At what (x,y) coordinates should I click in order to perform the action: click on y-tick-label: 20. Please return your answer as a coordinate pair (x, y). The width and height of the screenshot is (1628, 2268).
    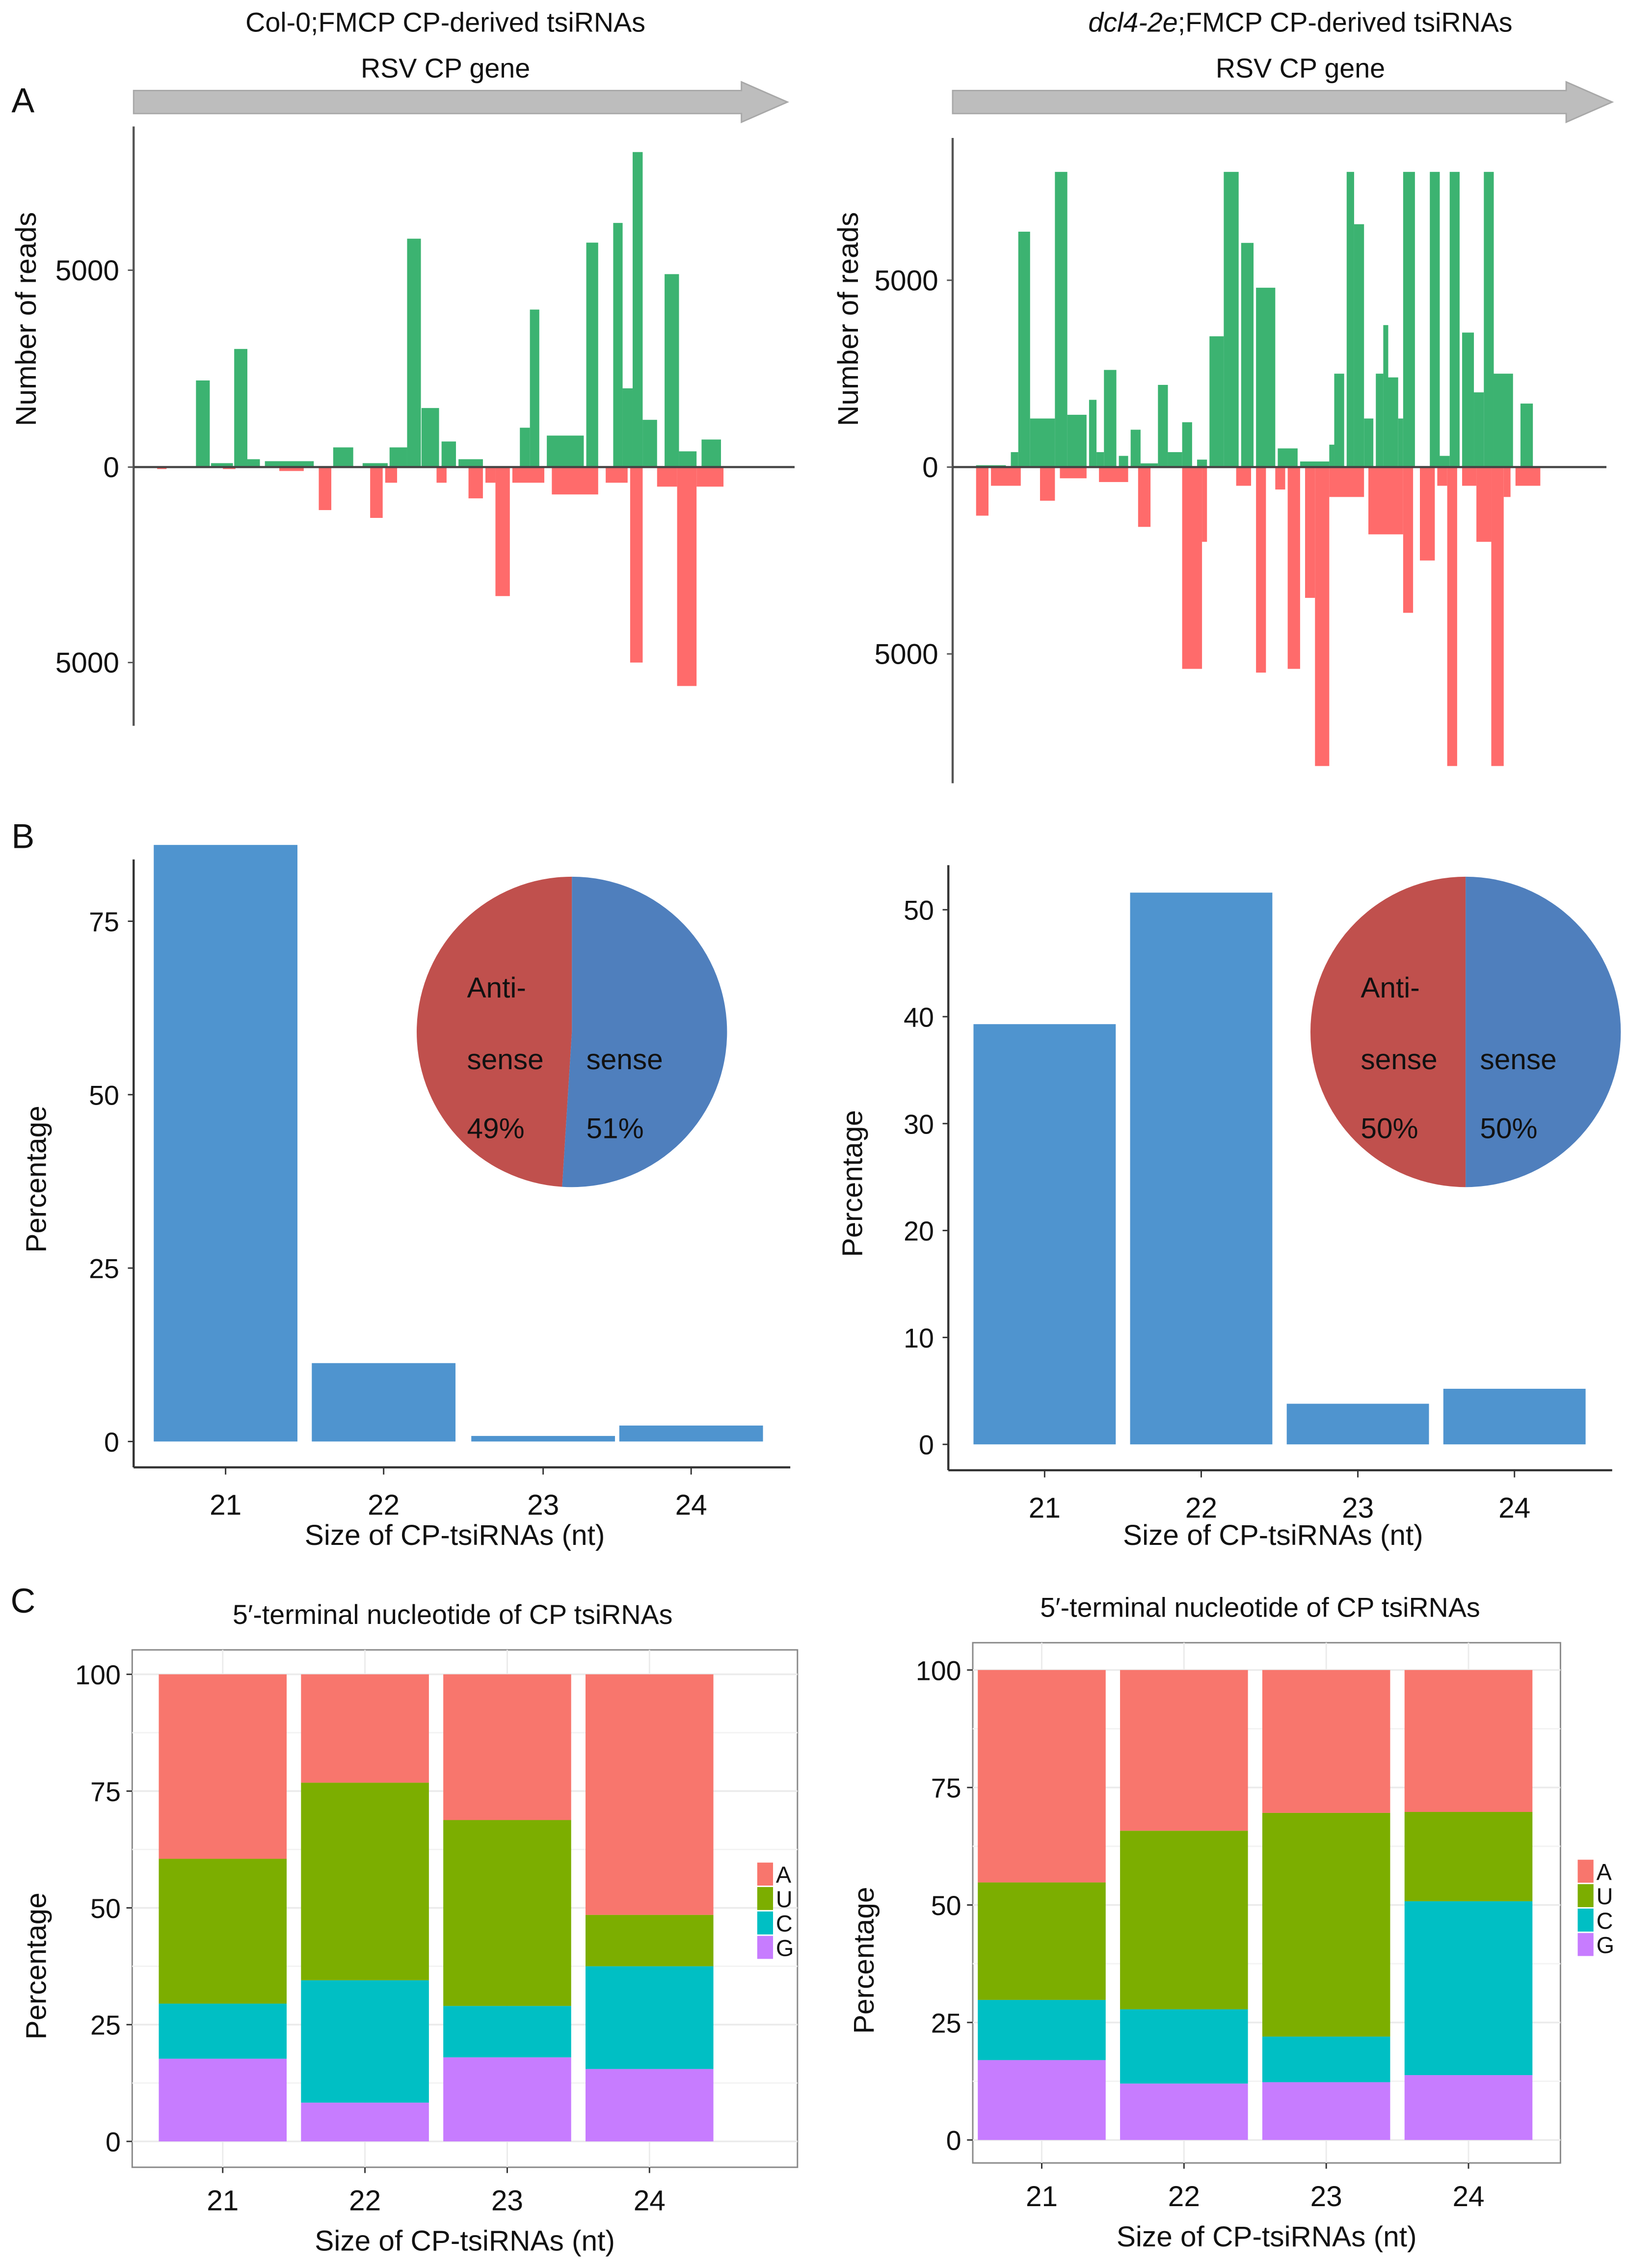
    Looking at the image, I should click on (919, 1231).